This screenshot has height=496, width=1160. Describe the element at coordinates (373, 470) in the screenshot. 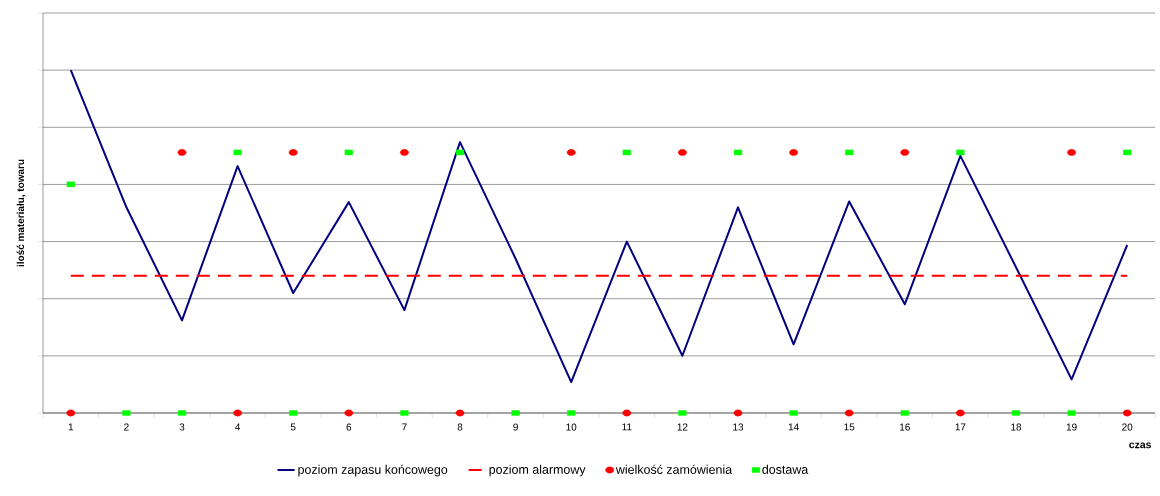

I see `legend-label: poziom zapasu końcowego` at that location.